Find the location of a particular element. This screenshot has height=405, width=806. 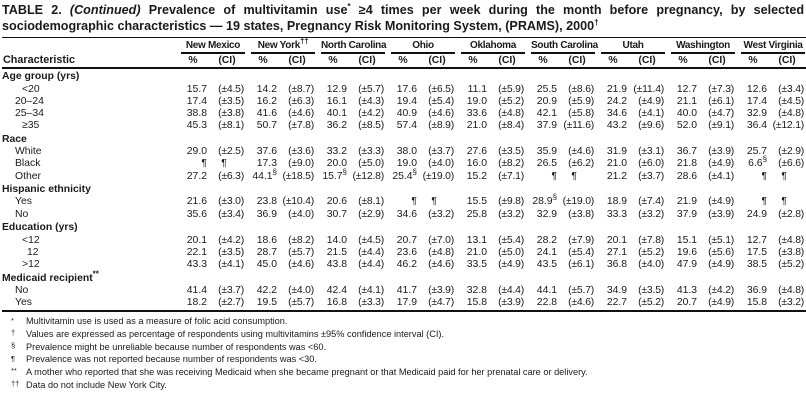

percent-value: 36.9 is located at coordinates (757, 290).